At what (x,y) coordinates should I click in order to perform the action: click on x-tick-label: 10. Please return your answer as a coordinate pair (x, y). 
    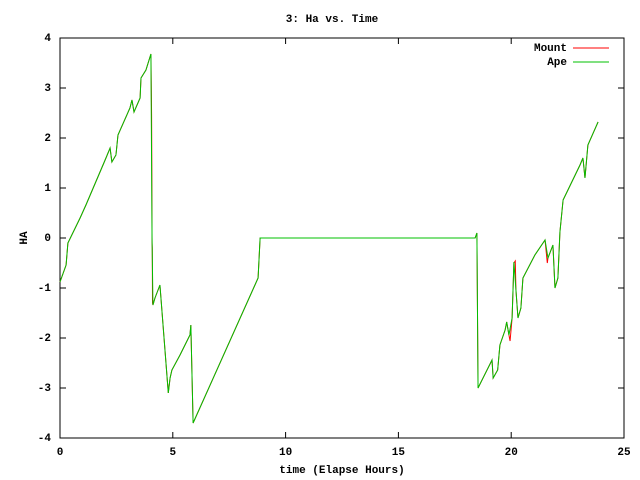
    Looking at the image, I should click on (285, 453).